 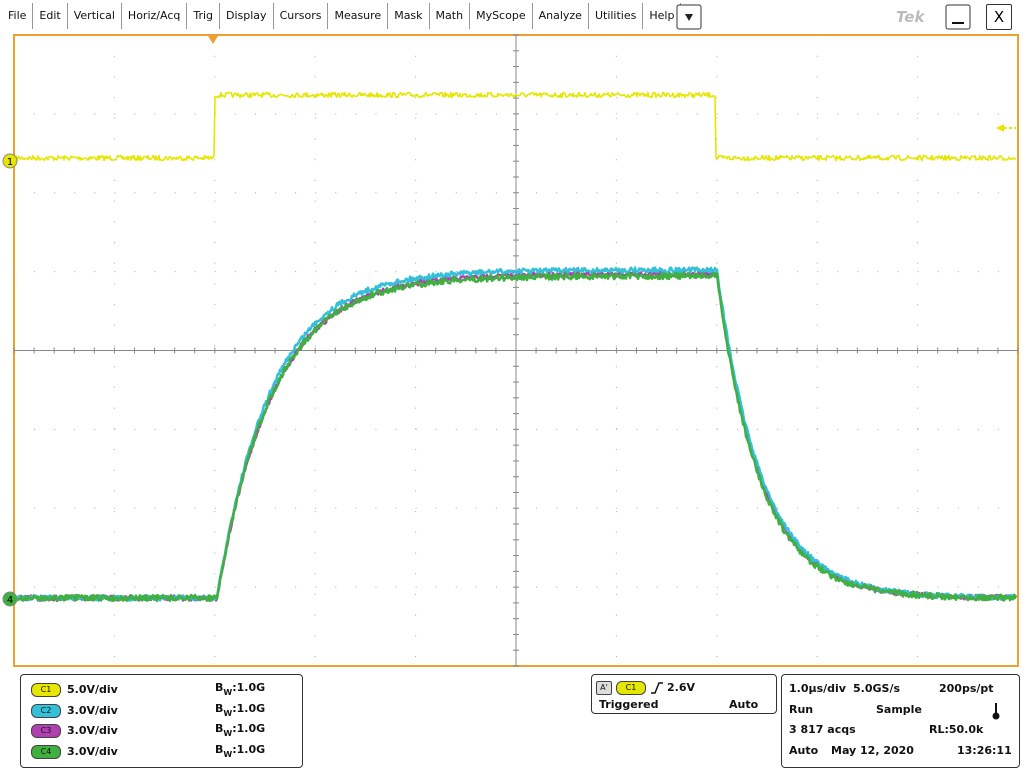 I want to click on menu-item: Trig, so click(x=204, y=16).